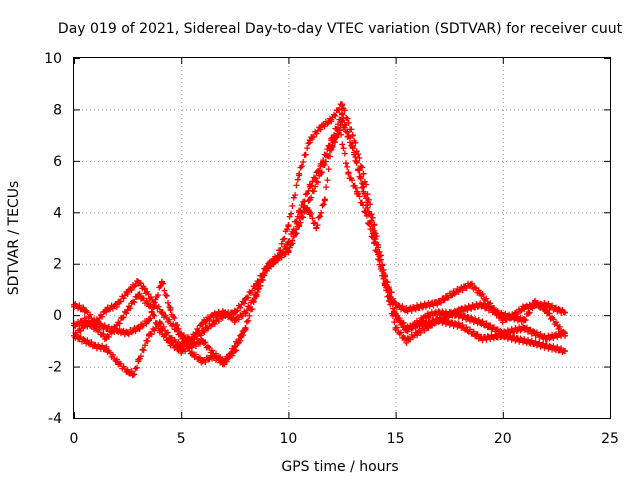 The height and width of the screenshot is (480, 640). Describe the element at coordinates (55, 368) in the screenshot. I see `y-tick-label: -2` at that location.